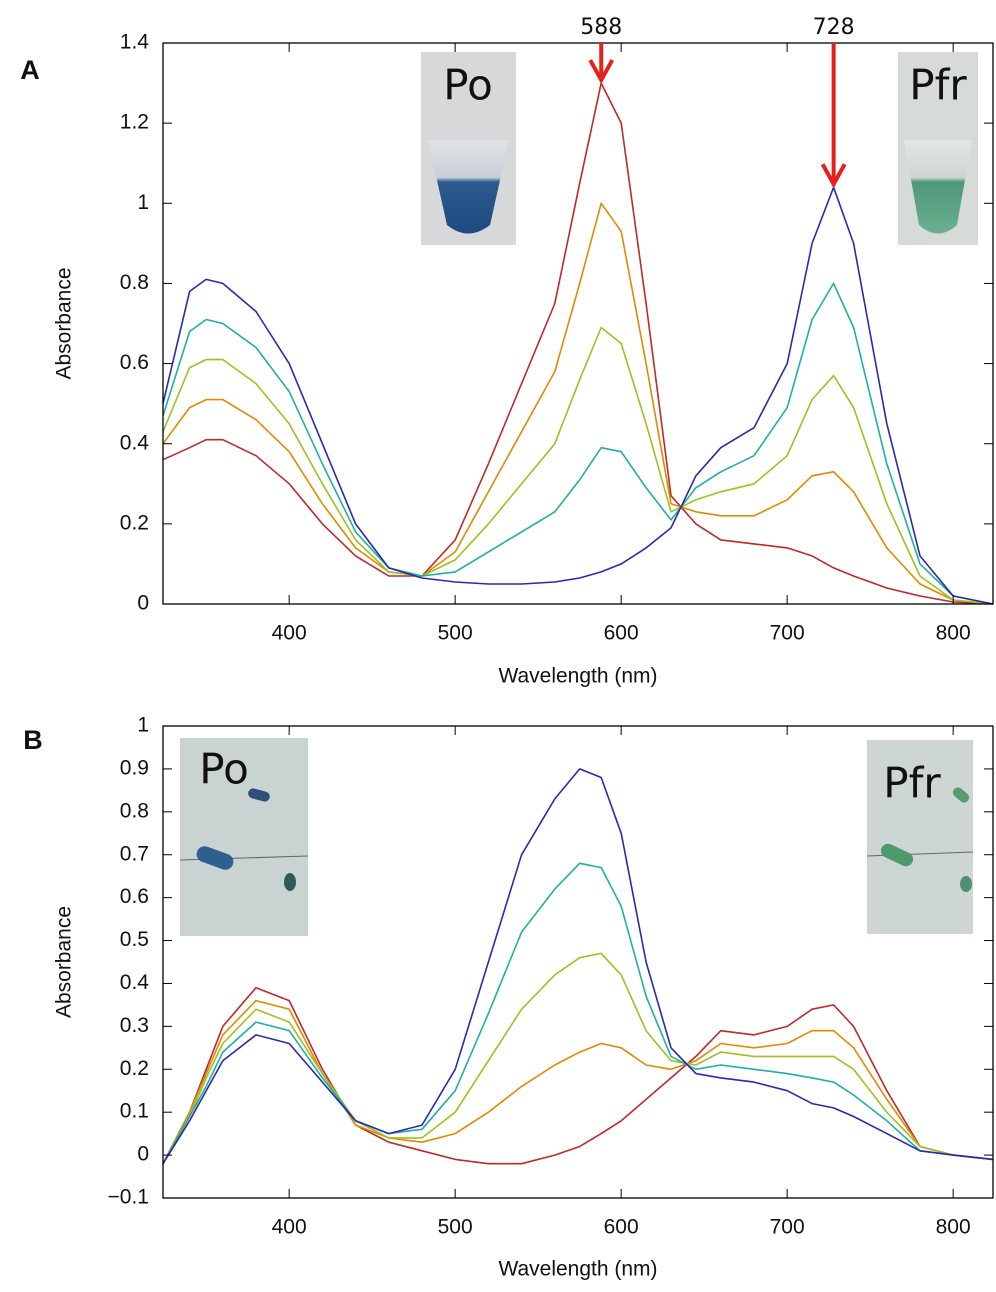  Describe the element at coordinates (134, 853) in the screenshot. I see `y-tick-label: 0.7` at that location.